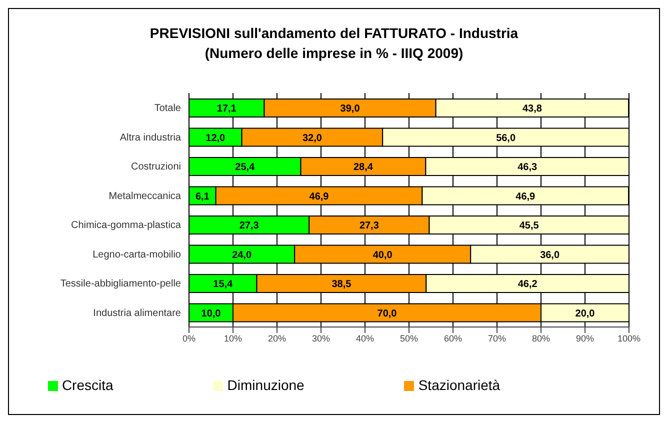 The width and height of the screenshot is (668, 427). I want to click on y-tick-label: Costruzioni, so click(155, 167).